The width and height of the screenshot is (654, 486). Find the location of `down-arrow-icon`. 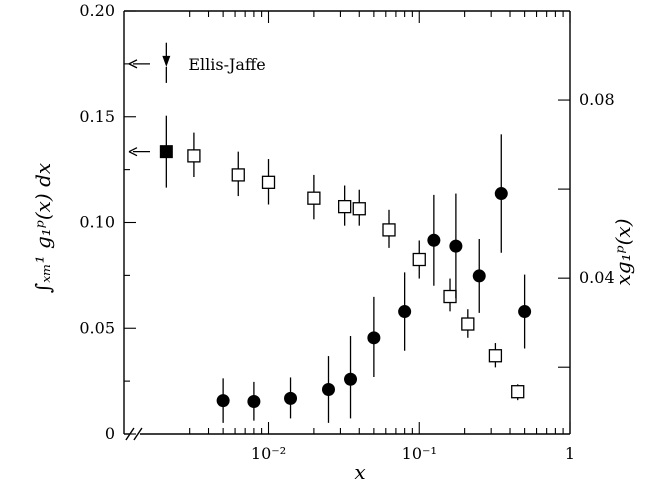

down-arrow-icon is located at coordinates (166, 61).